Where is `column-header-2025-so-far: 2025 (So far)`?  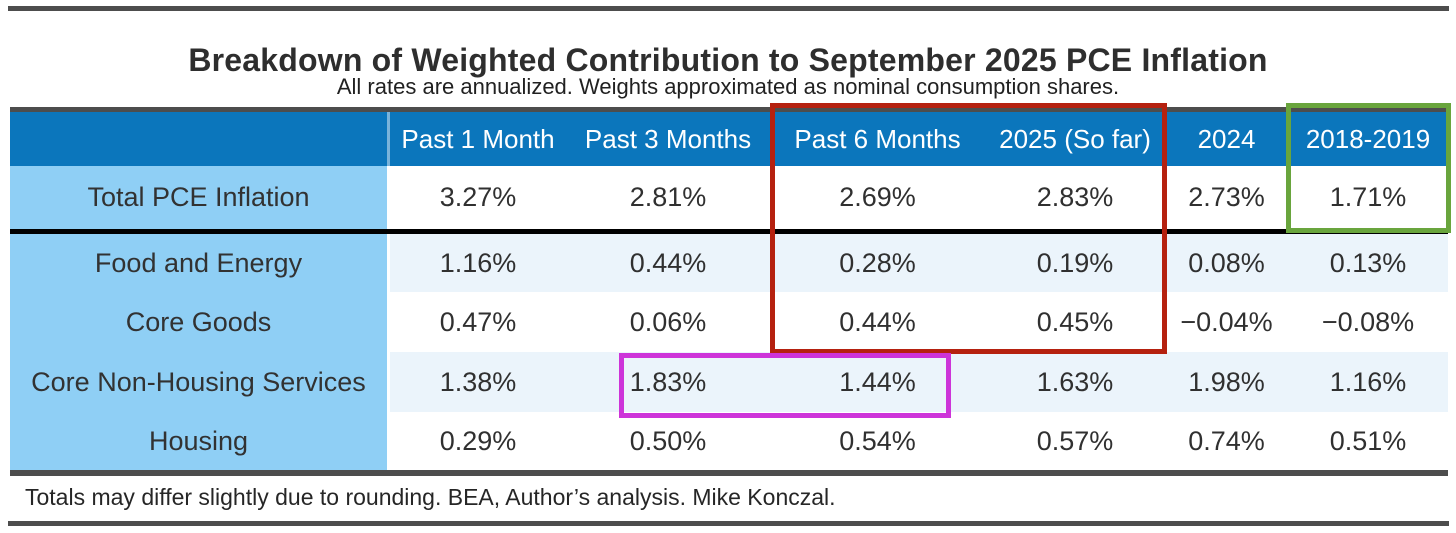
column-header-2025-so-far: 2025 (So far) is located at coordinates (1075, 138).